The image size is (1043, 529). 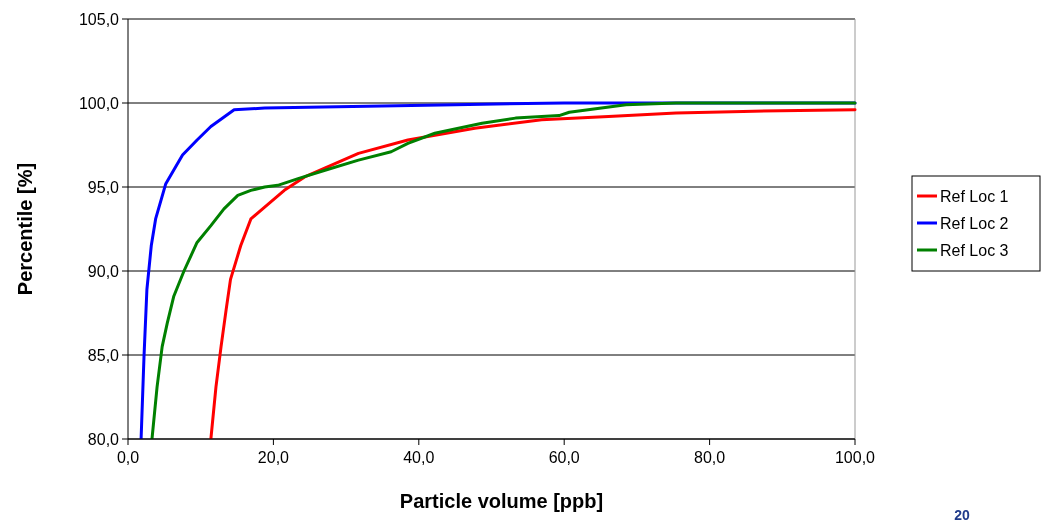 What do you see at coordinates (99, 103) in the screenshot?
I see `y-tick-label: 100,0` at bounding box center [99, 103].